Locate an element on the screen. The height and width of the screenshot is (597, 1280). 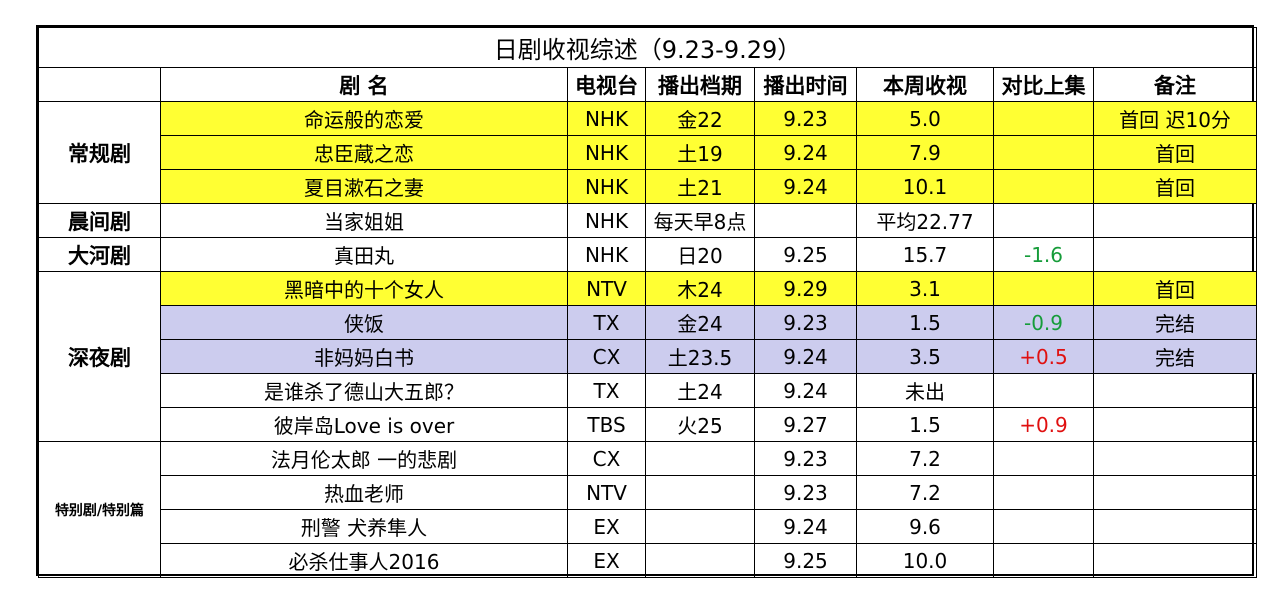
cell-note: 首回 迟10分 is located at coordinates (1175, 118).